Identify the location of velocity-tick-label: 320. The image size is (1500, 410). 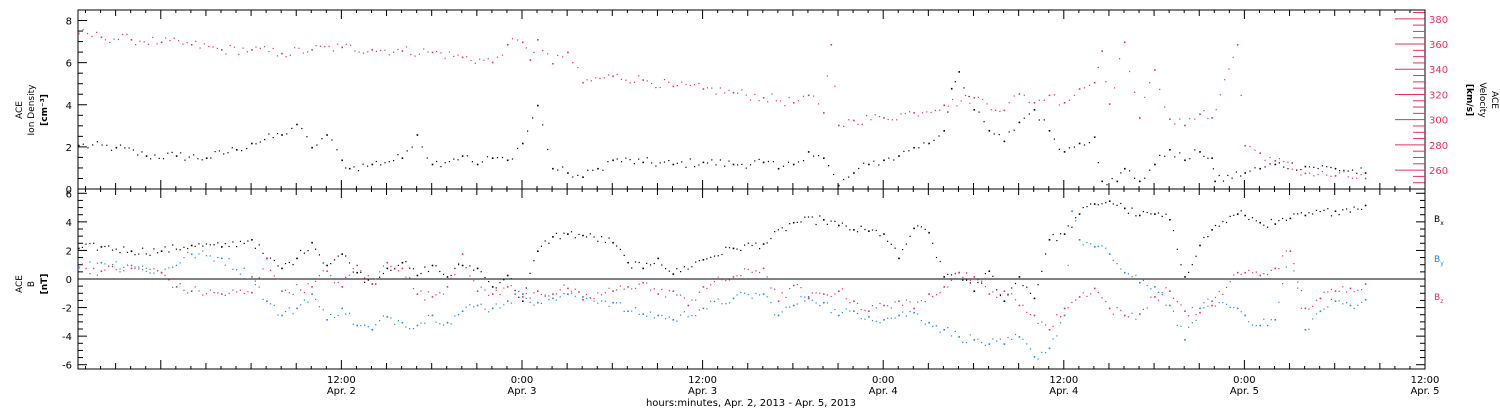
(1438, 95).